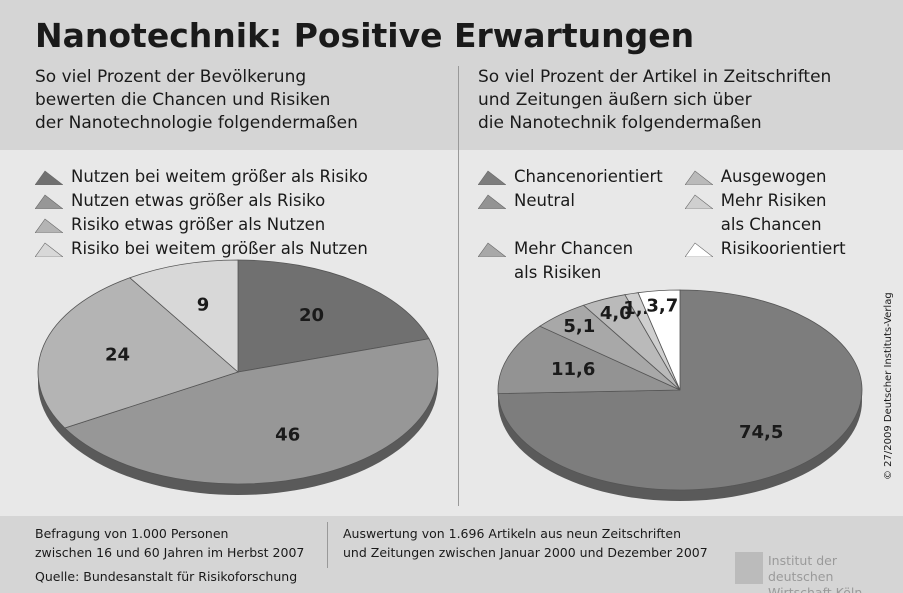 This screenshot has width=903, height=593. Describe the element at coordinates (219, 248) in the screenshot. I see `legend-label: Risiko bei weitem größer als Nutzen` at that location.